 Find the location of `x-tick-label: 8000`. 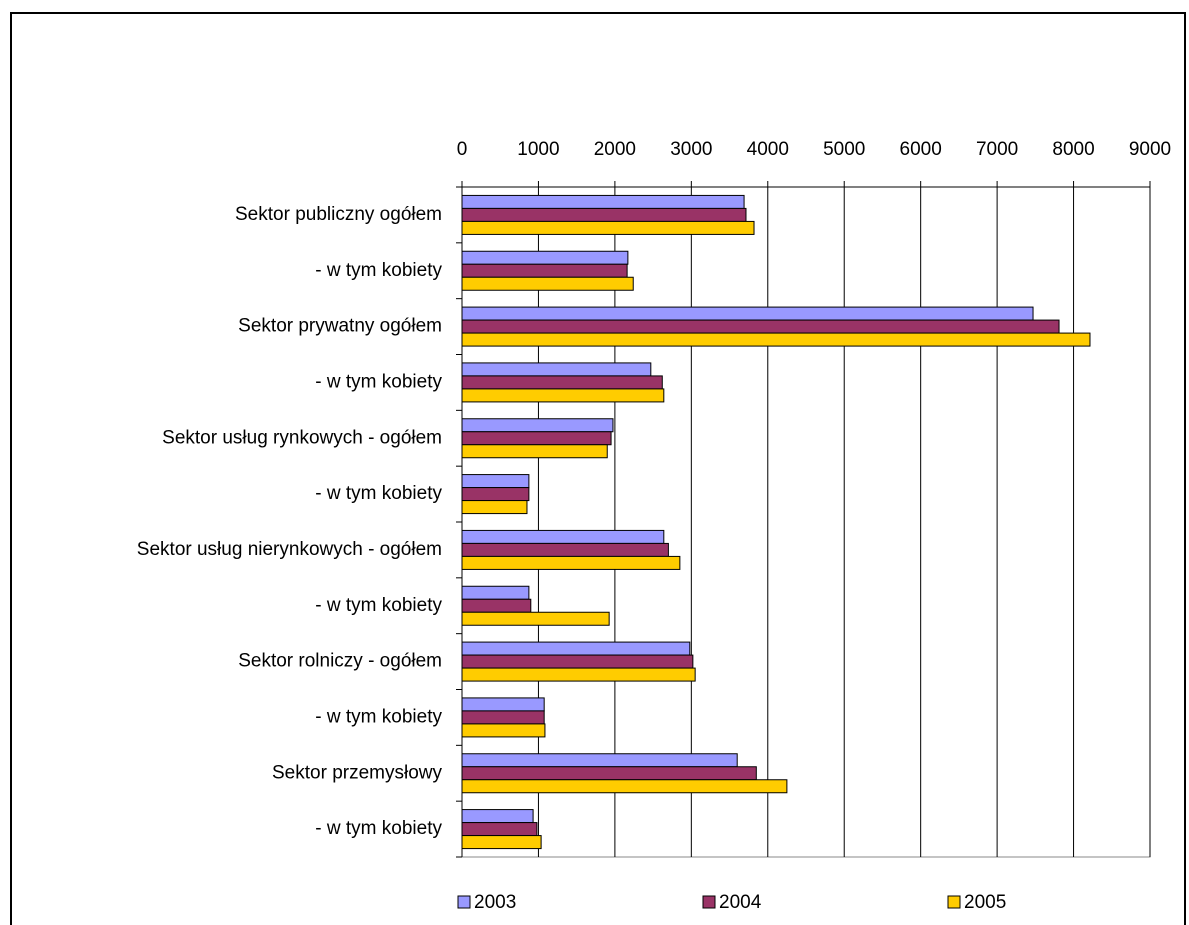

x-tick-label: 8000 is located at coordinates (1073, 149).